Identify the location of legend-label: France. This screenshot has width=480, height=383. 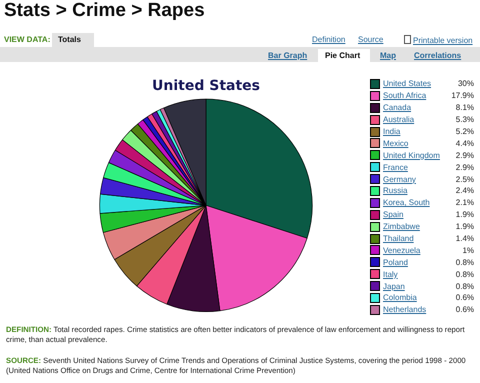
(396, 167).